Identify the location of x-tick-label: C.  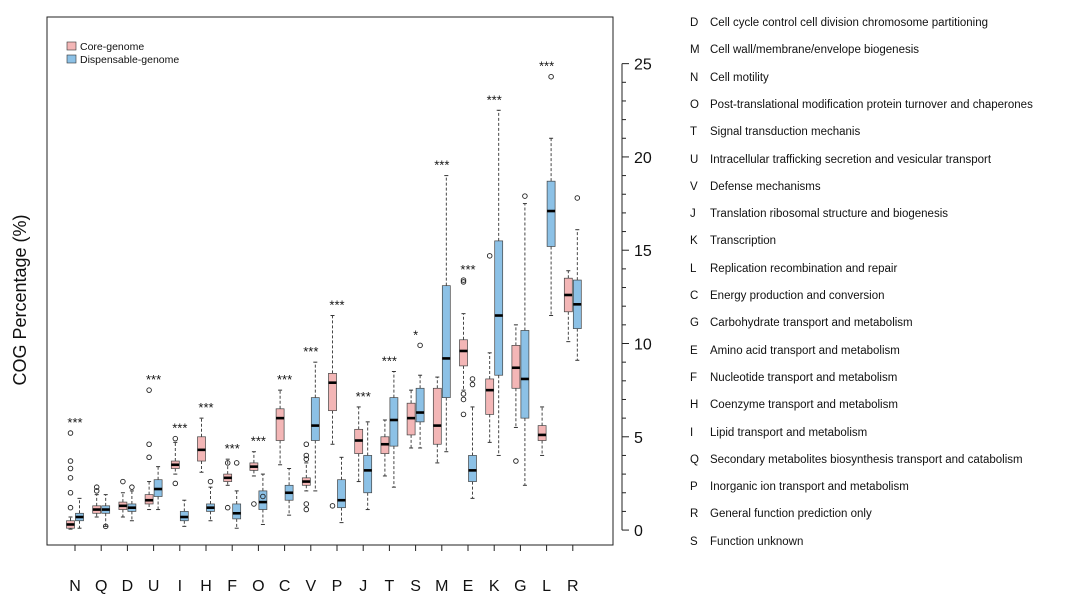
(285, 586).